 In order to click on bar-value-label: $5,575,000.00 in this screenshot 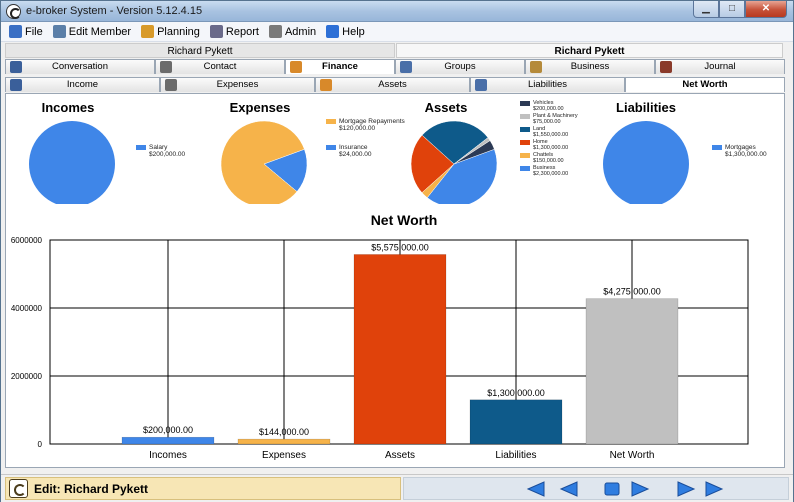, I will do `click(400, 247)`.